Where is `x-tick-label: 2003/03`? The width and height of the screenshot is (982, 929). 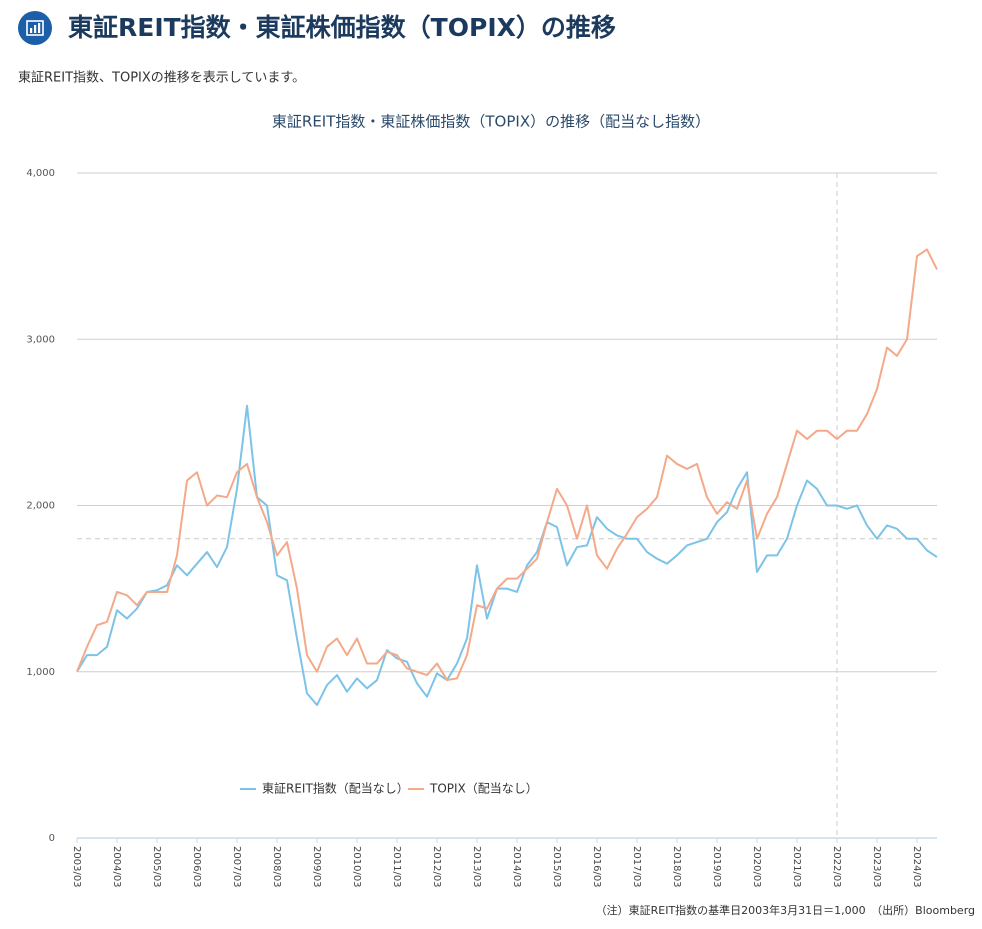
x-tick-label: 2003/03 is located at coordinates (76, 867).